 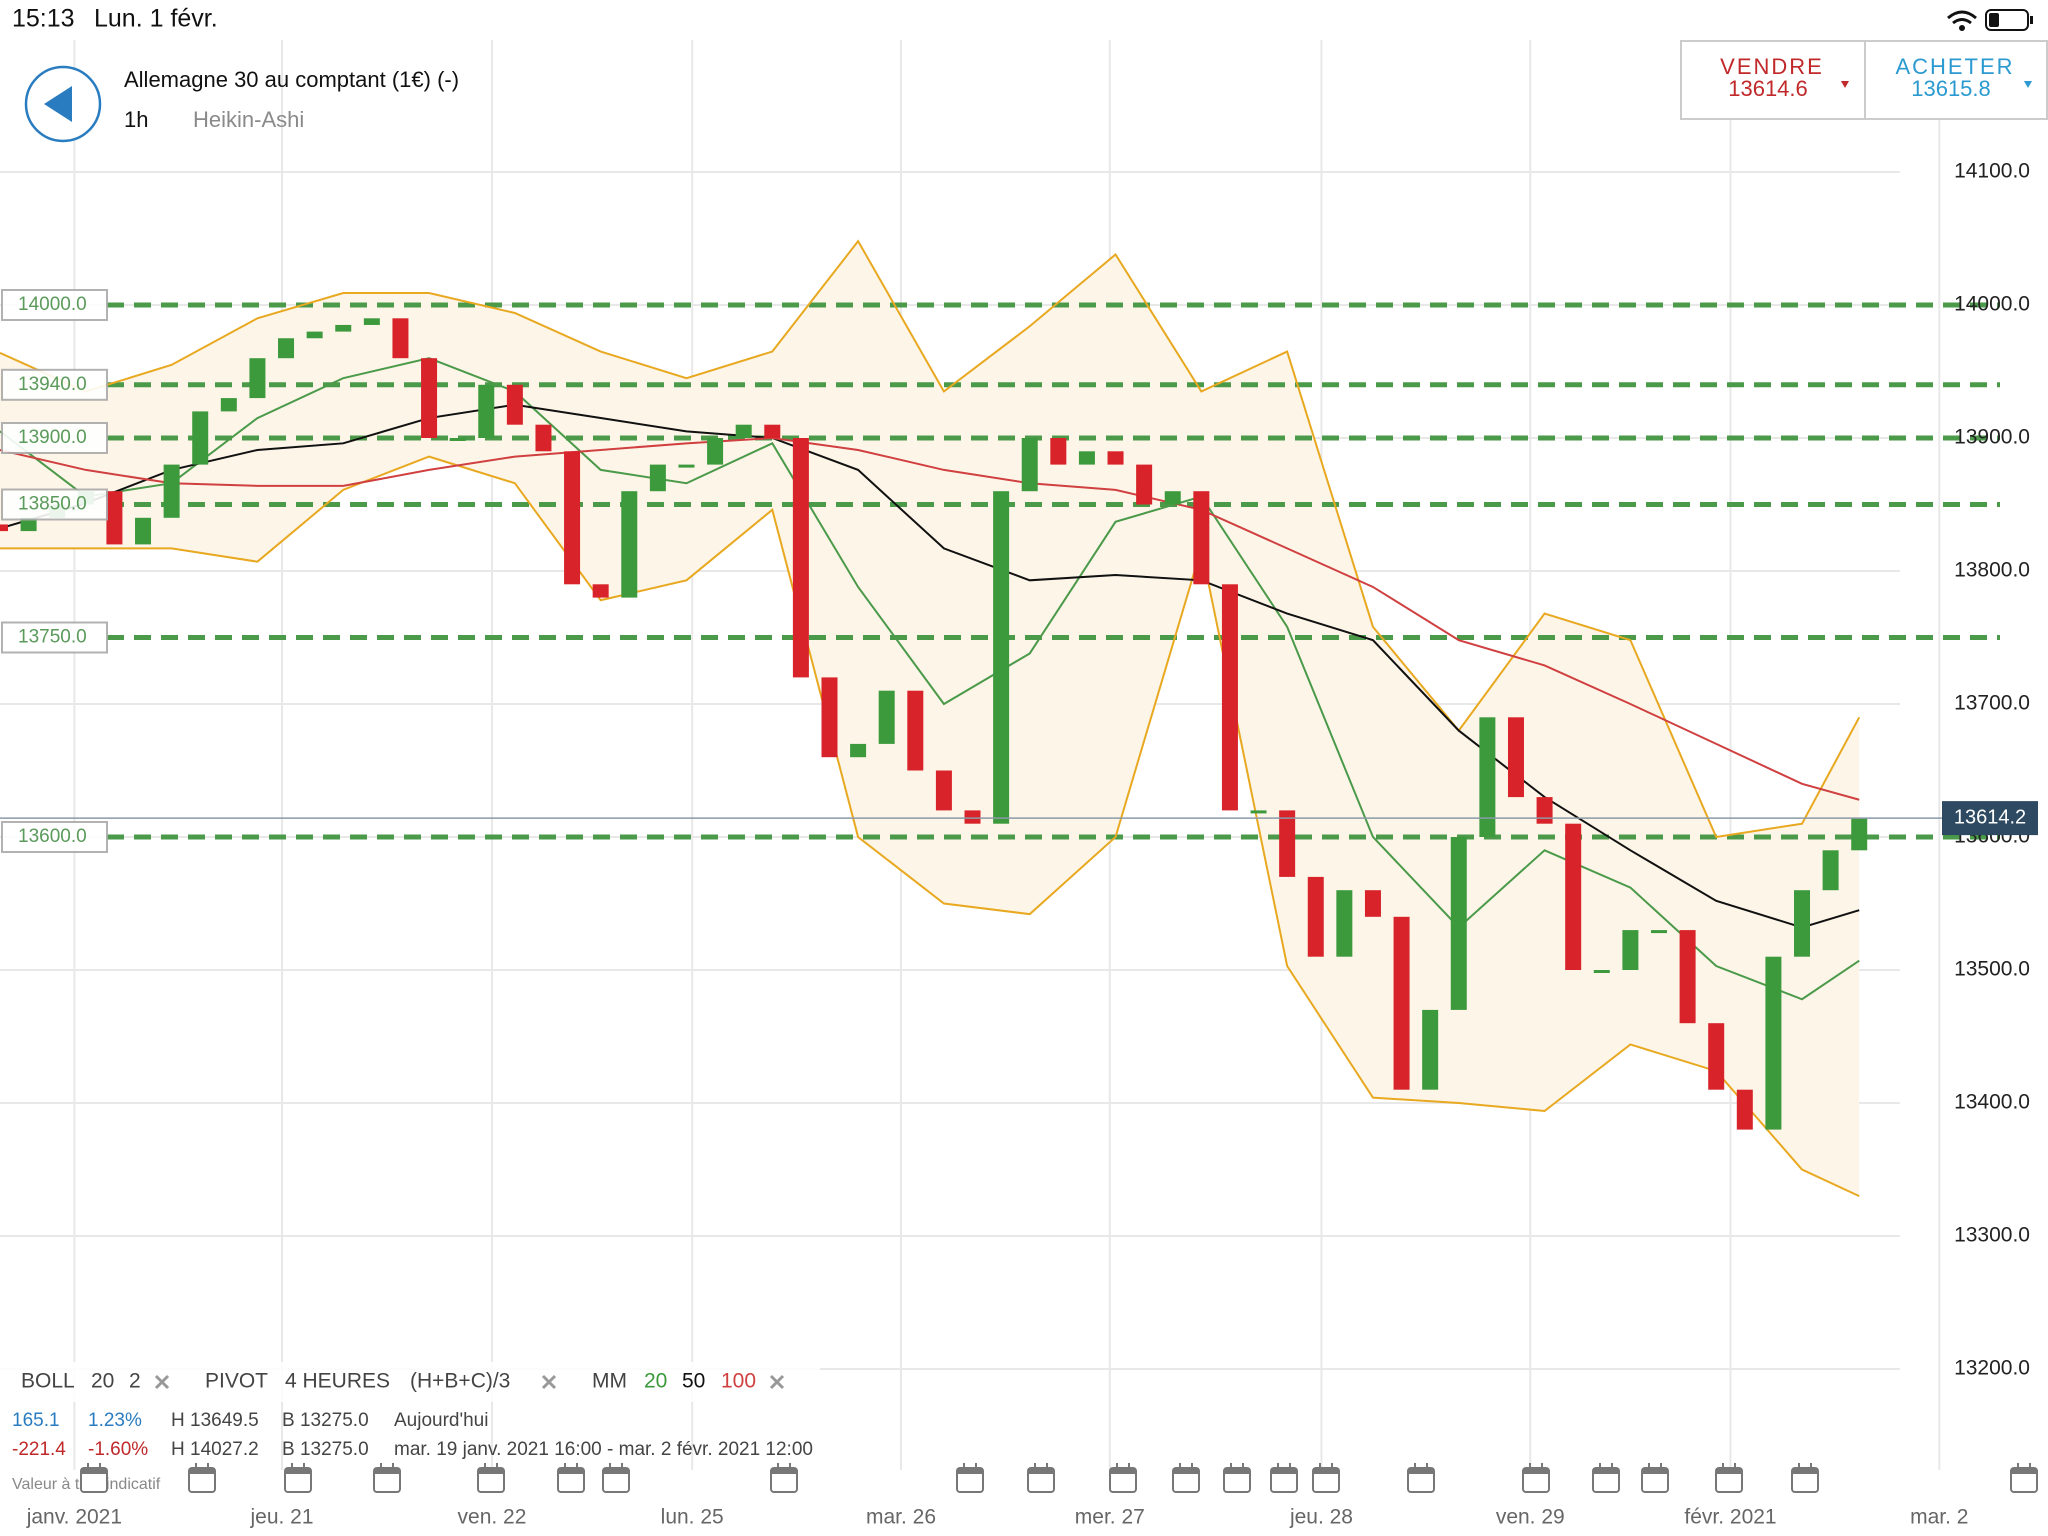 What do you see at coordinates (738, 1381) in the screenshot?
I see `indicator-param: 100` at bounding box center [738, 1381].